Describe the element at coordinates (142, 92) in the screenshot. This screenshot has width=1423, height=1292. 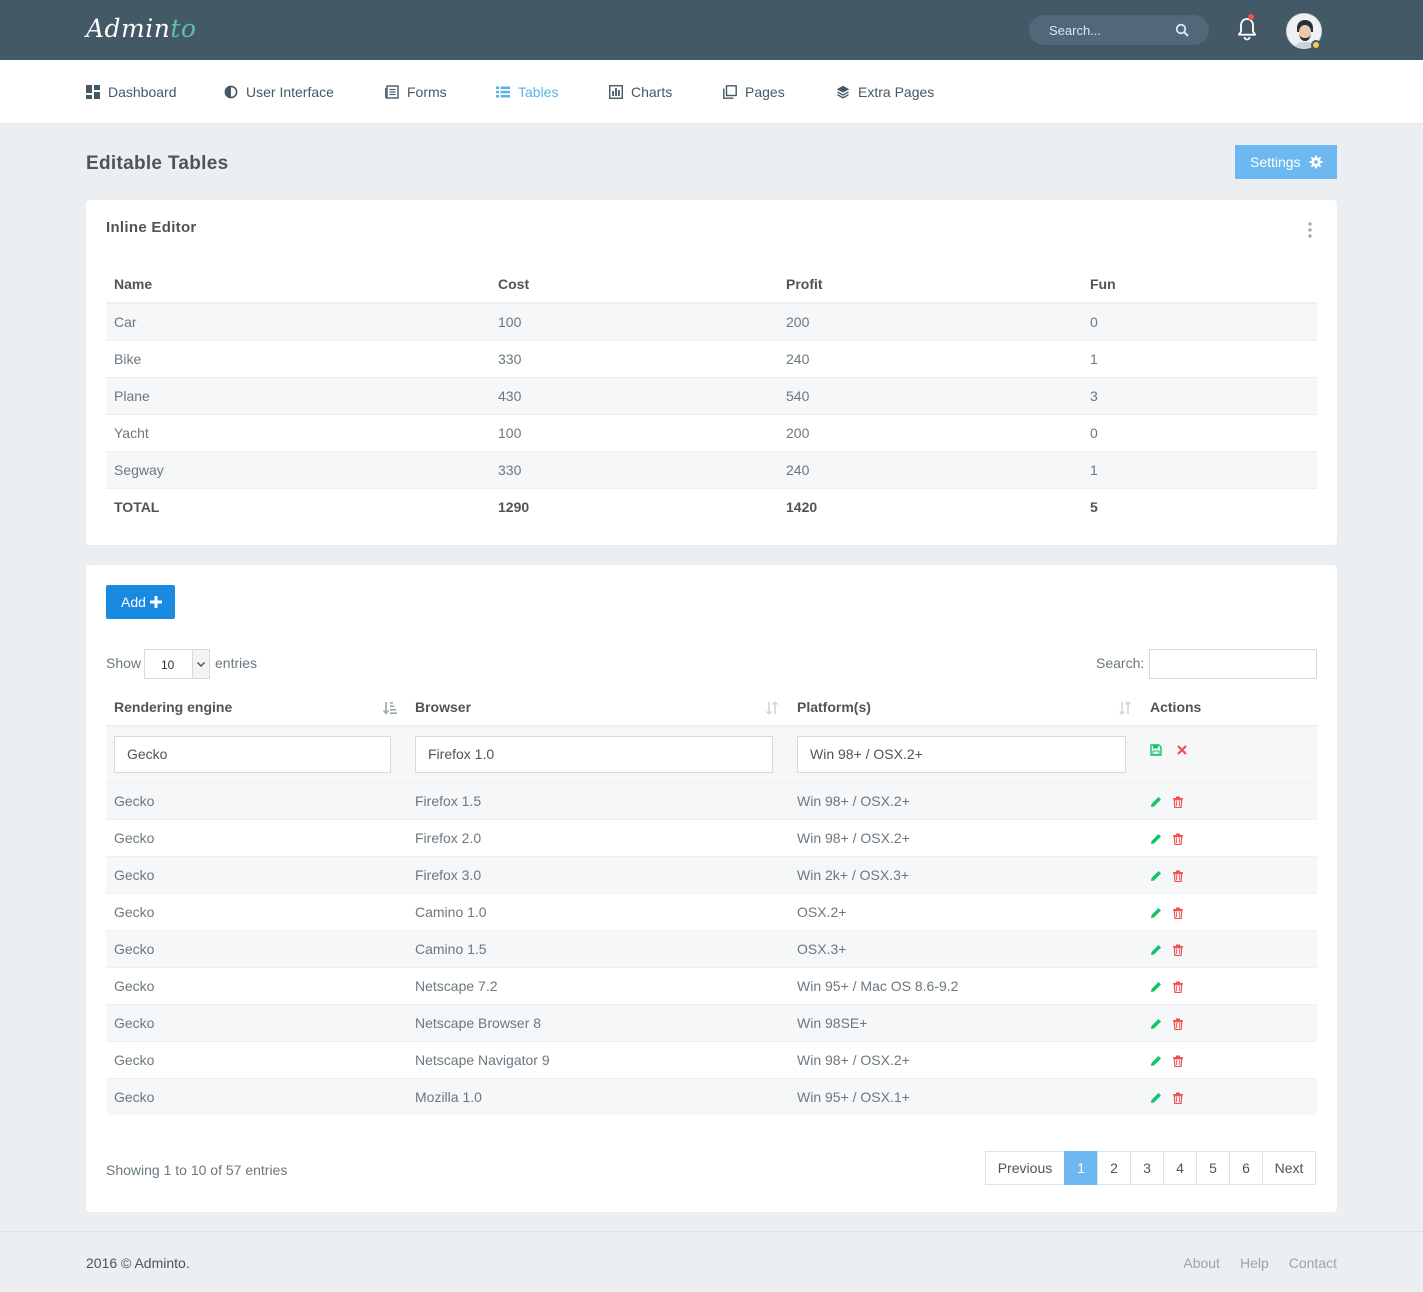
I see `nav-label: Dashboard` at that location.